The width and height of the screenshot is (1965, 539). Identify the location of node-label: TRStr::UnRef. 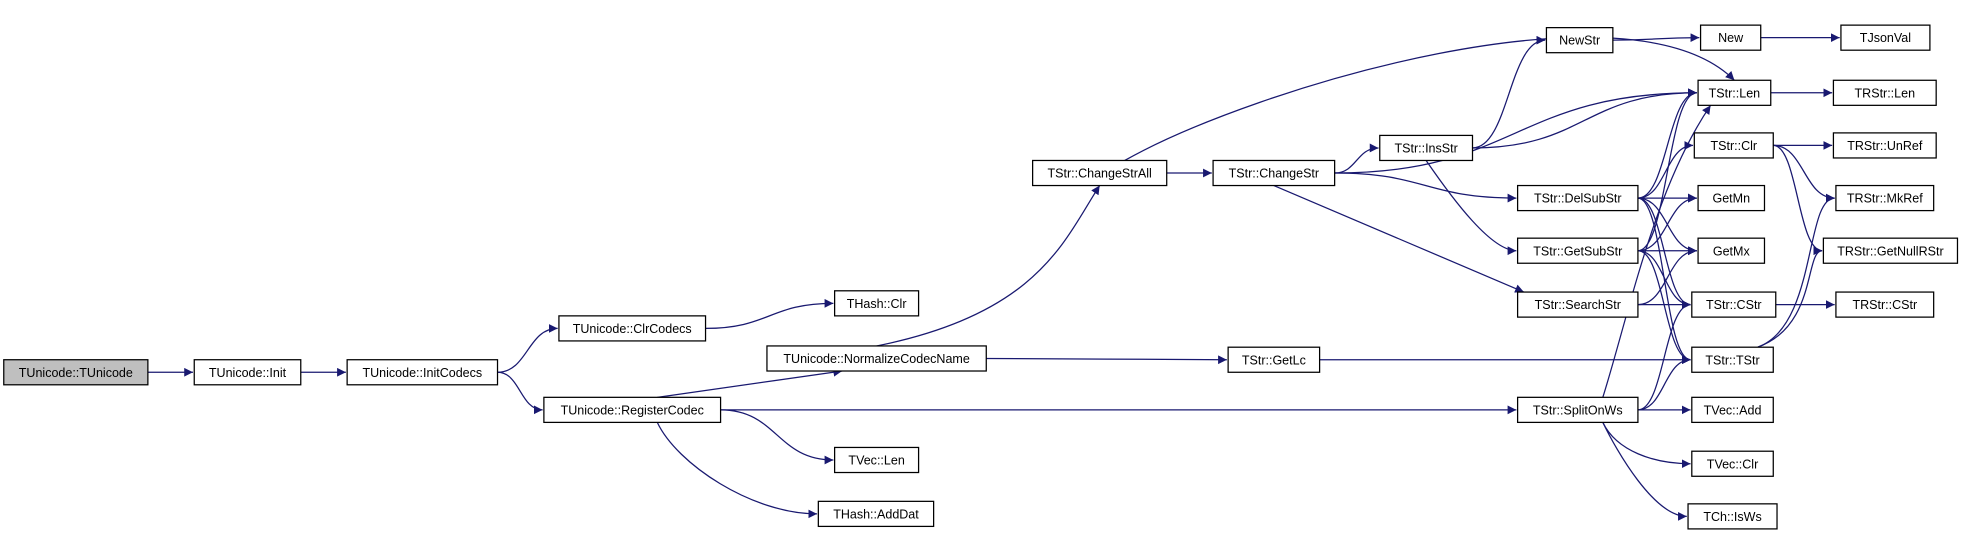
(1885, 146).